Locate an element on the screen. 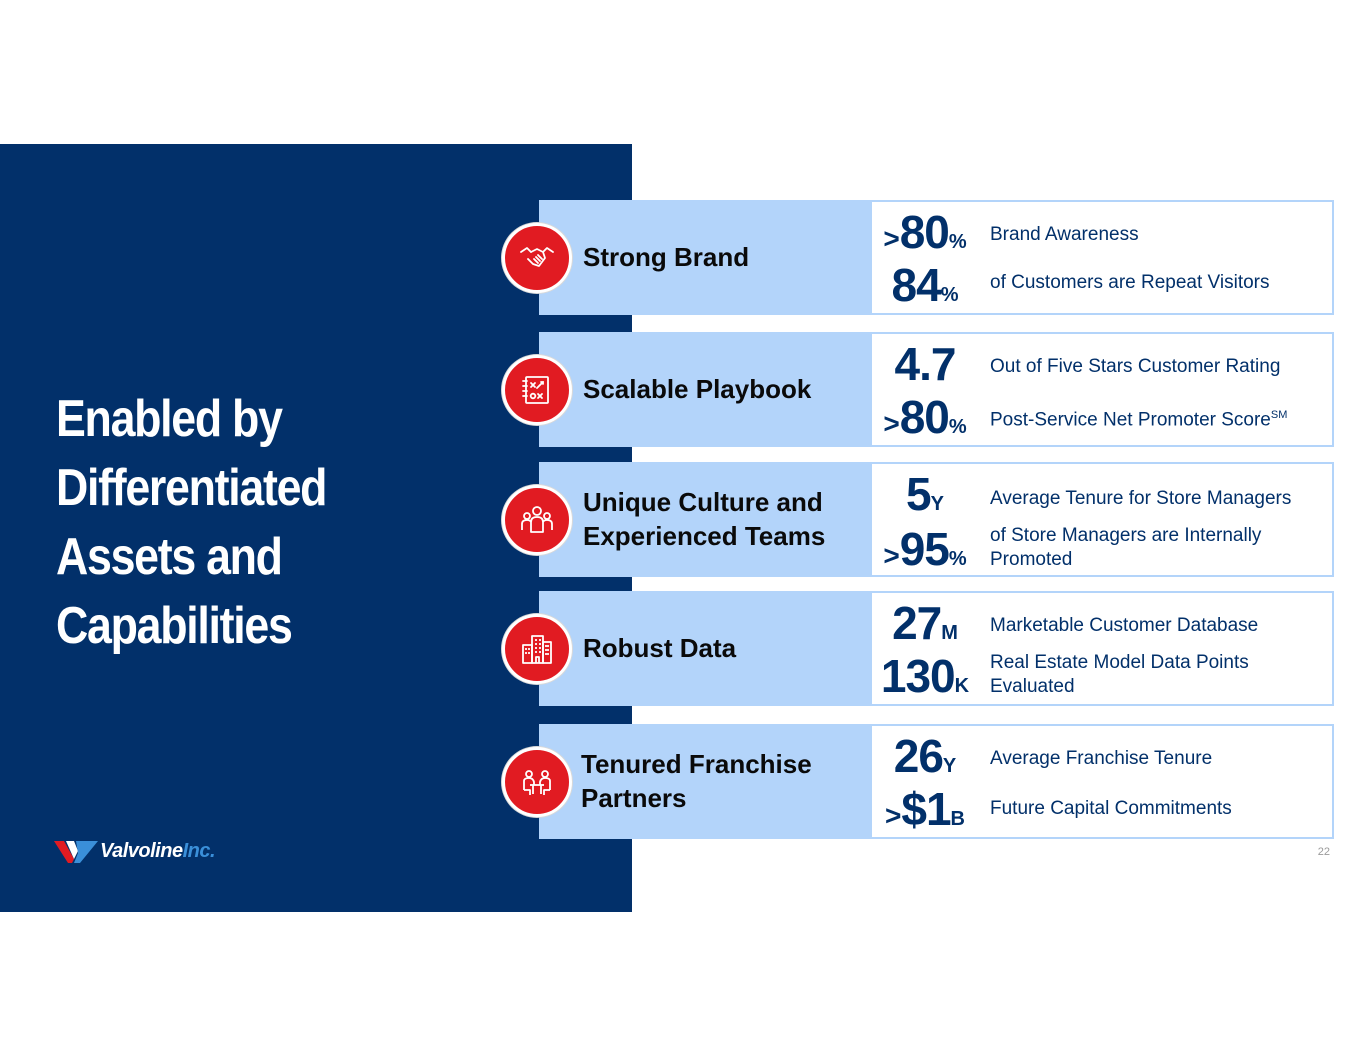 The image size is (1365, 1055). metric-number: 26 is located at coordinates (918, 756).